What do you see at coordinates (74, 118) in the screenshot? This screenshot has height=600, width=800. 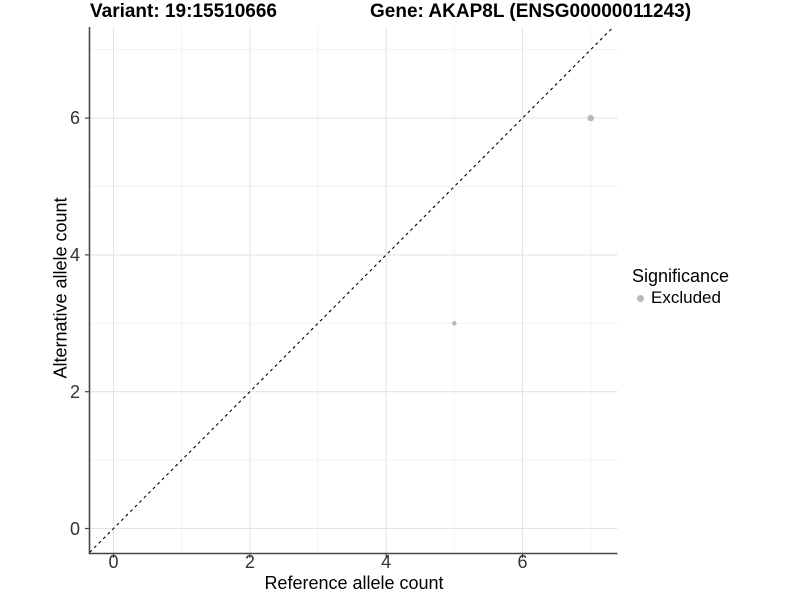 I see `y-tick-label: 6` at bounding box center [74, 118].